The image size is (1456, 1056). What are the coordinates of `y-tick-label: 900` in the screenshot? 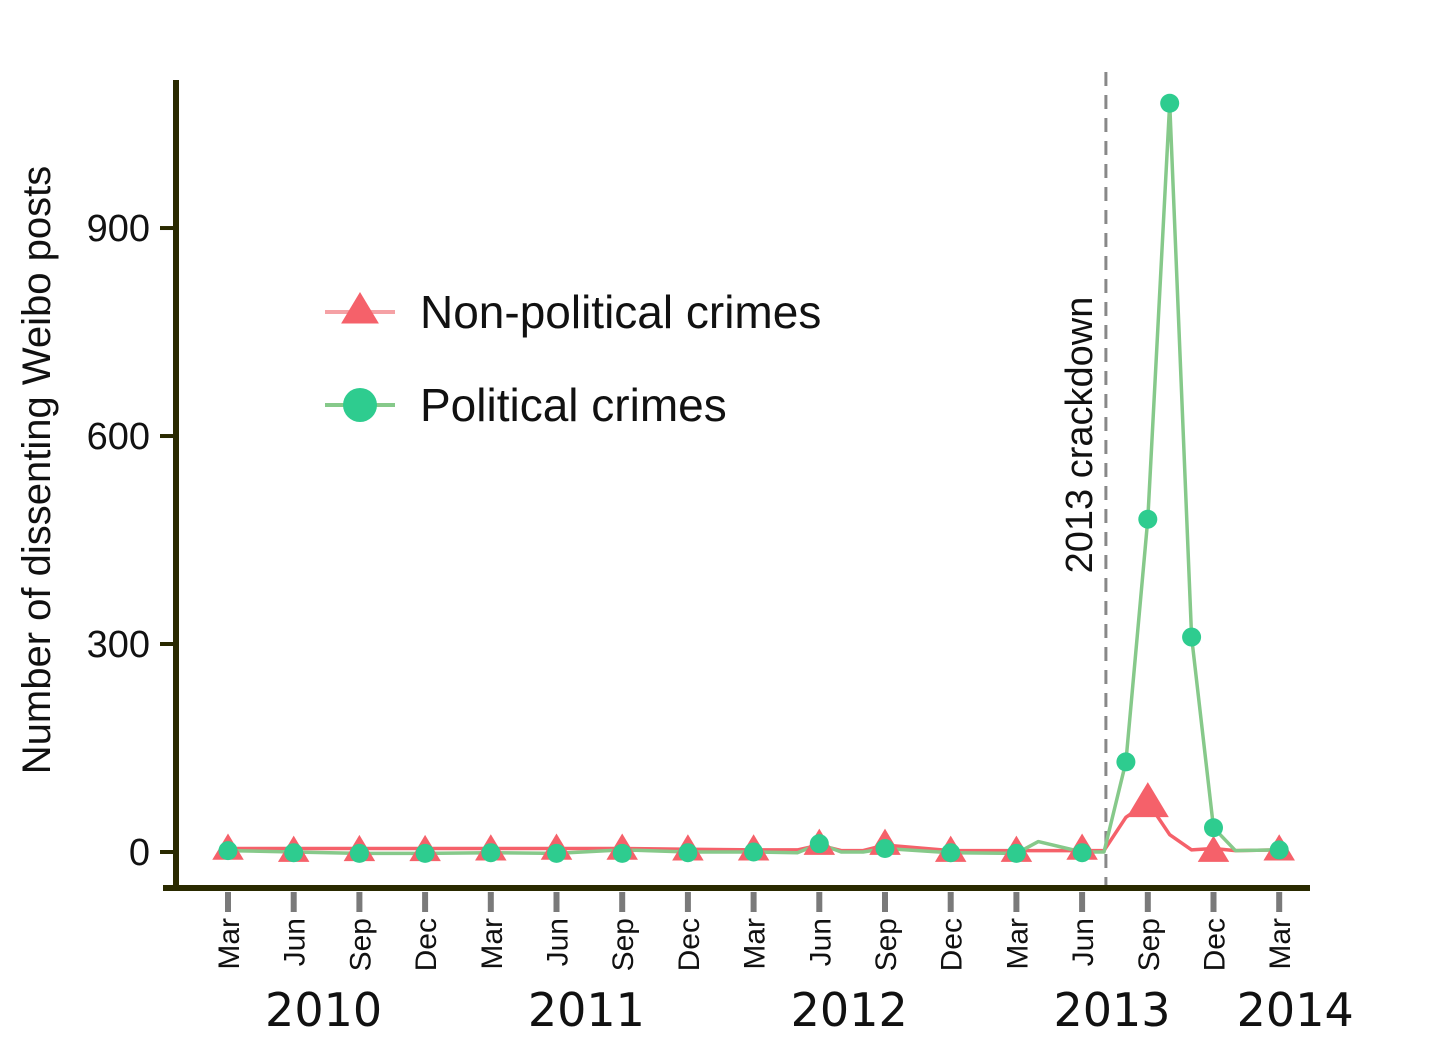 It's located at (118, 229).